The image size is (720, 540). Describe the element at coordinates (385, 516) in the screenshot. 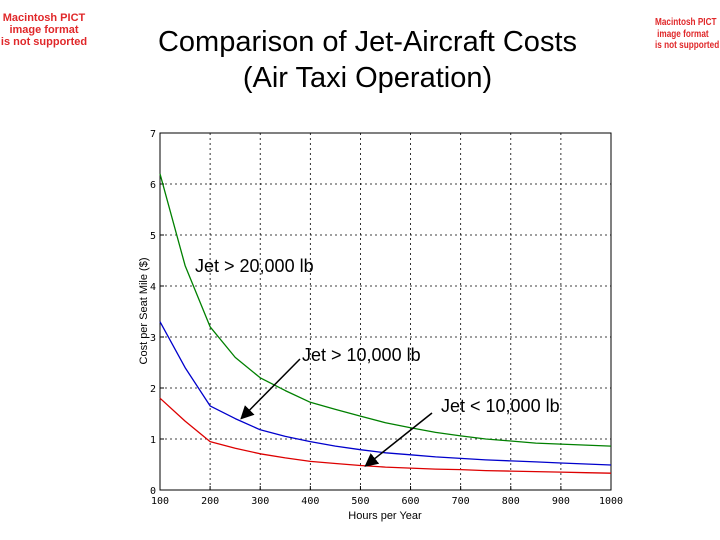

I see `x-axis-label: Hours per Year` at that location.